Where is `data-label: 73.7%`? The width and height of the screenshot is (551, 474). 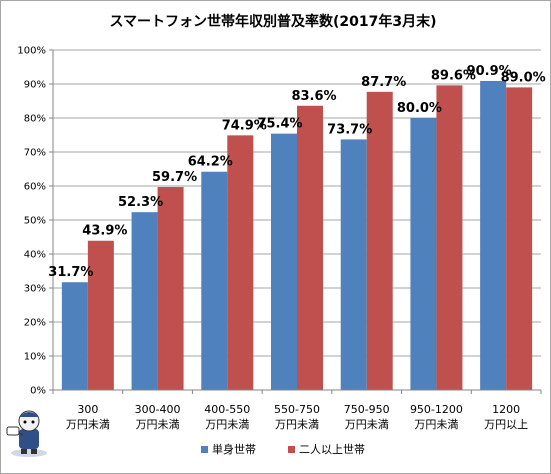
data-label: 73.7% is located at coordinates (349, 129).